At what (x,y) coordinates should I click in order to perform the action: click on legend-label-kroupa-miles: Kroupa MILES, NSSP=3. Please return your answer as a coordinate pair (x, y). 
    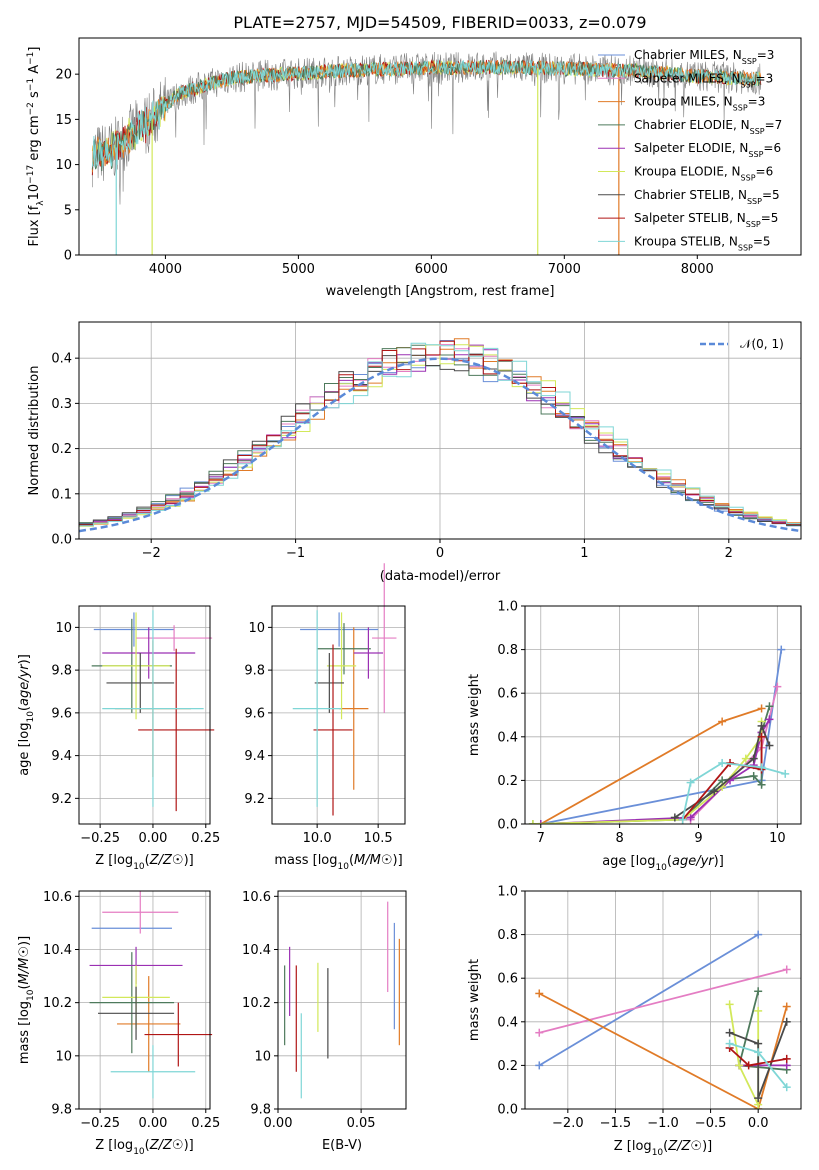
    Looking at the image, I should click on (699, 104).